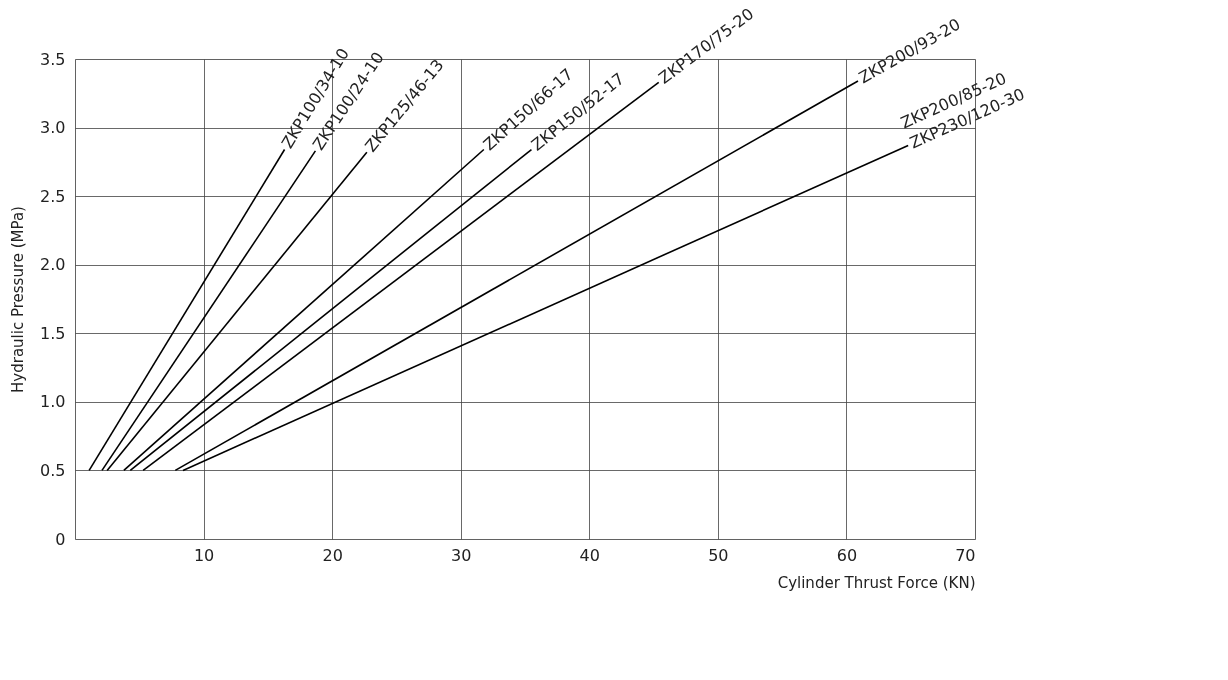 The height and width of the screenshot is (680, 1228). I want to click on y-tick-label: 1.5, so click(53, 333).